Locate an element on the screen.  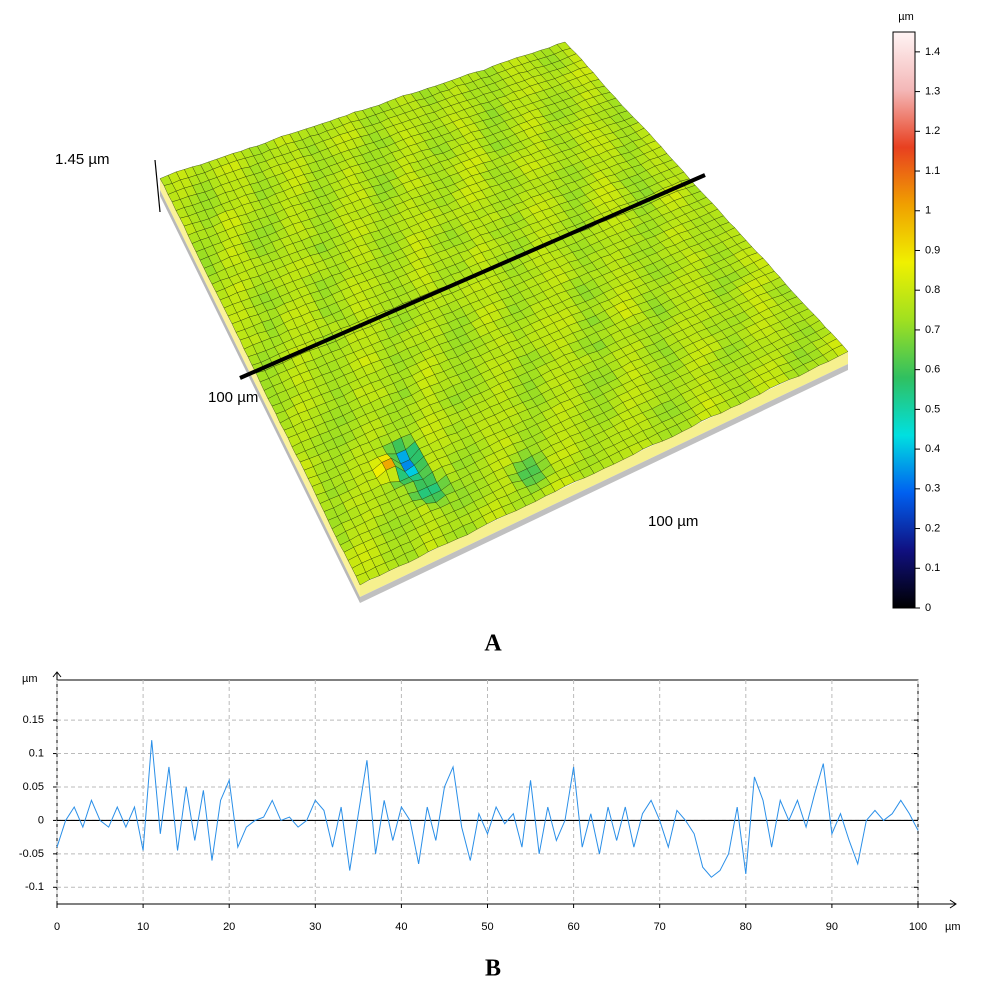
colorbar-tick-label: 1.2 is located at coordinates (932, 131).